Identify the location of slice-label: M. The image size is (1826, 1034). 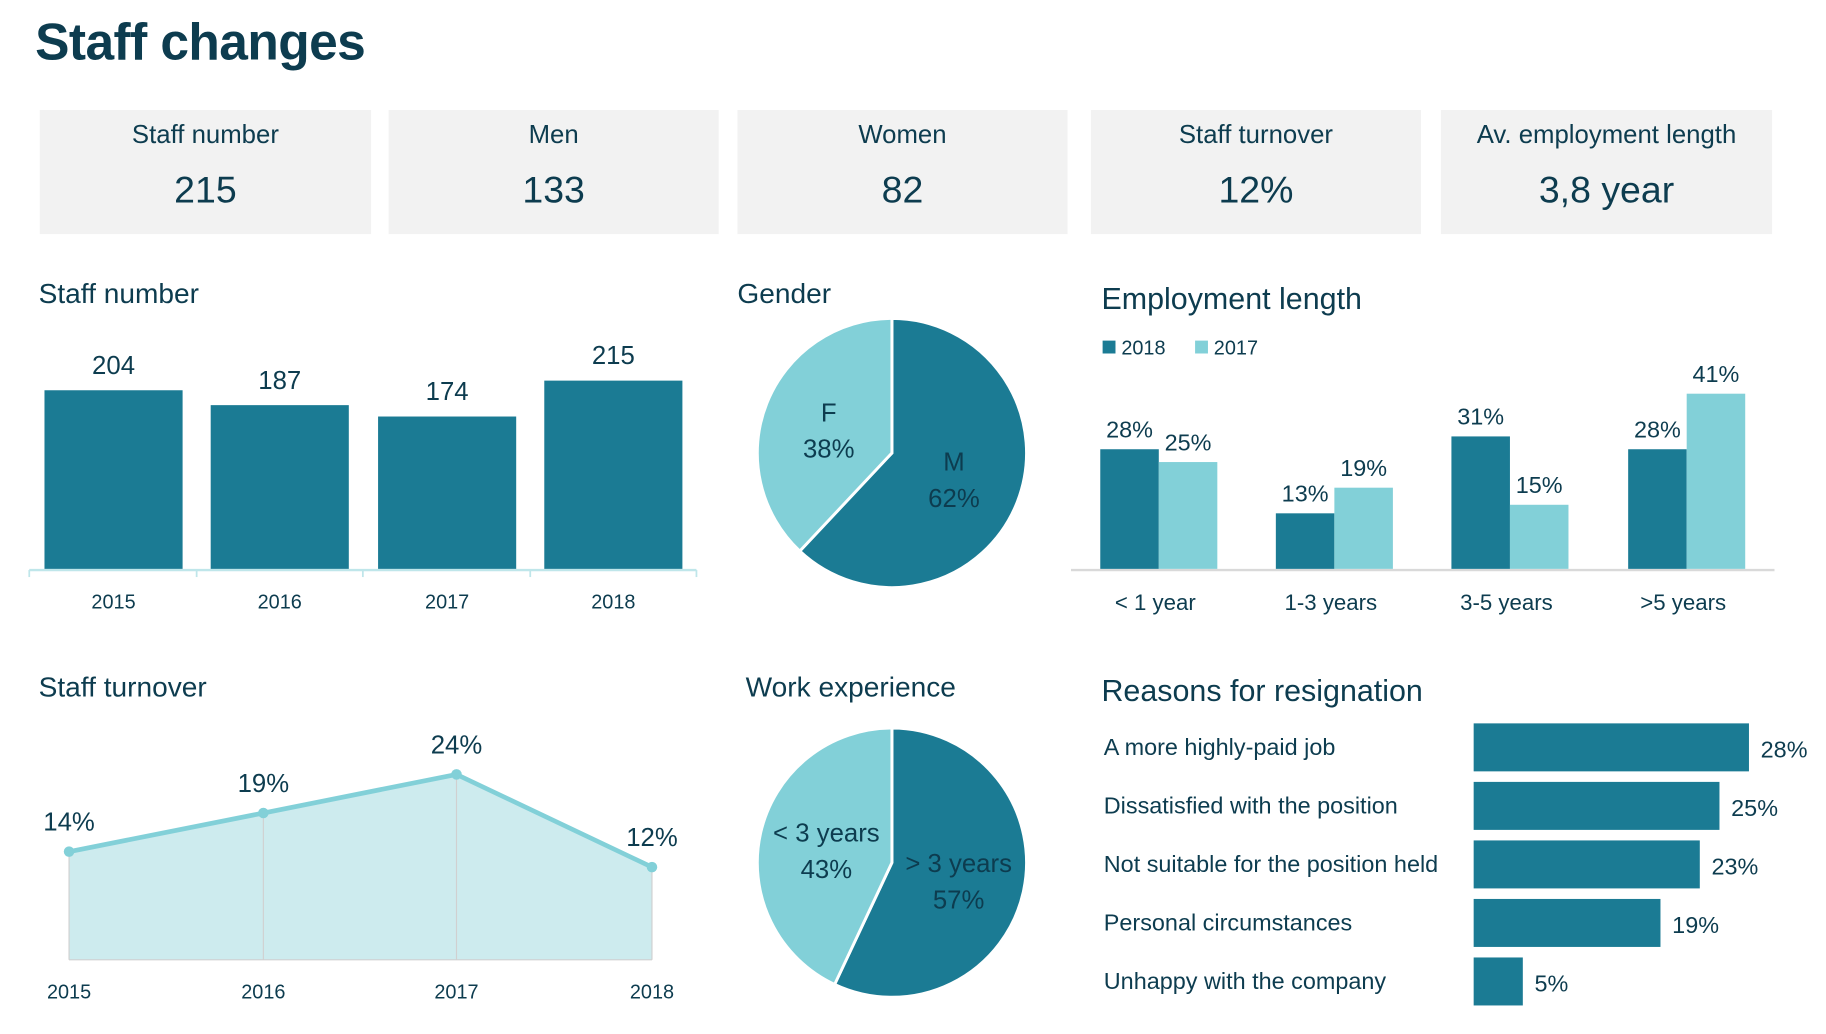
(953, 463).